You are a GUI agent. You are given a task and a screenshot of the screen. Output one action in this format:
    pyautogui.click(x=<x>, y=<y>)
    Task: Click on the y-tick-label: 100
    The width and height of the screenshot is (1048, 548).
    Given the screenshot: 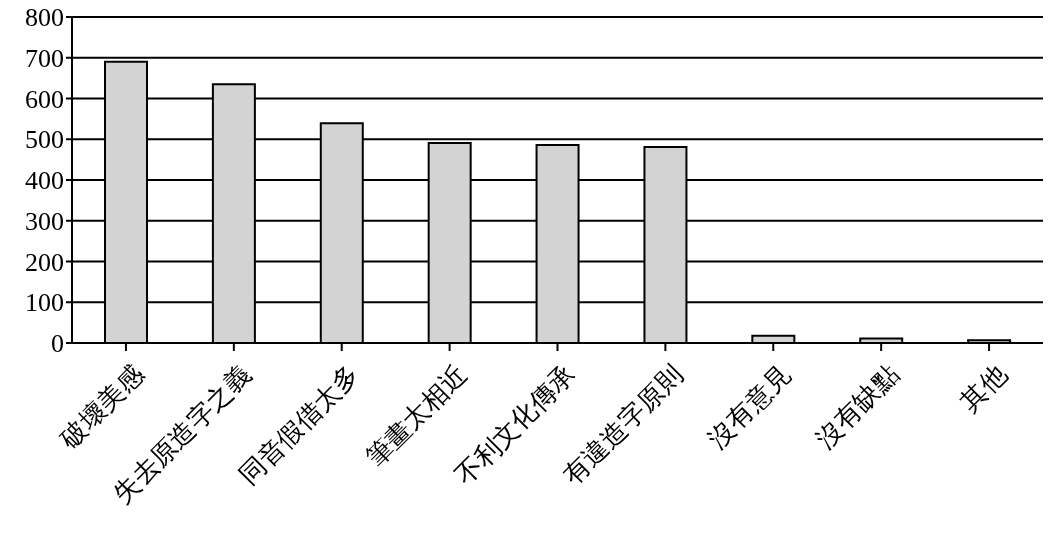 What is the action you would take?
    pyautogui.click(x=44, y=303)
    